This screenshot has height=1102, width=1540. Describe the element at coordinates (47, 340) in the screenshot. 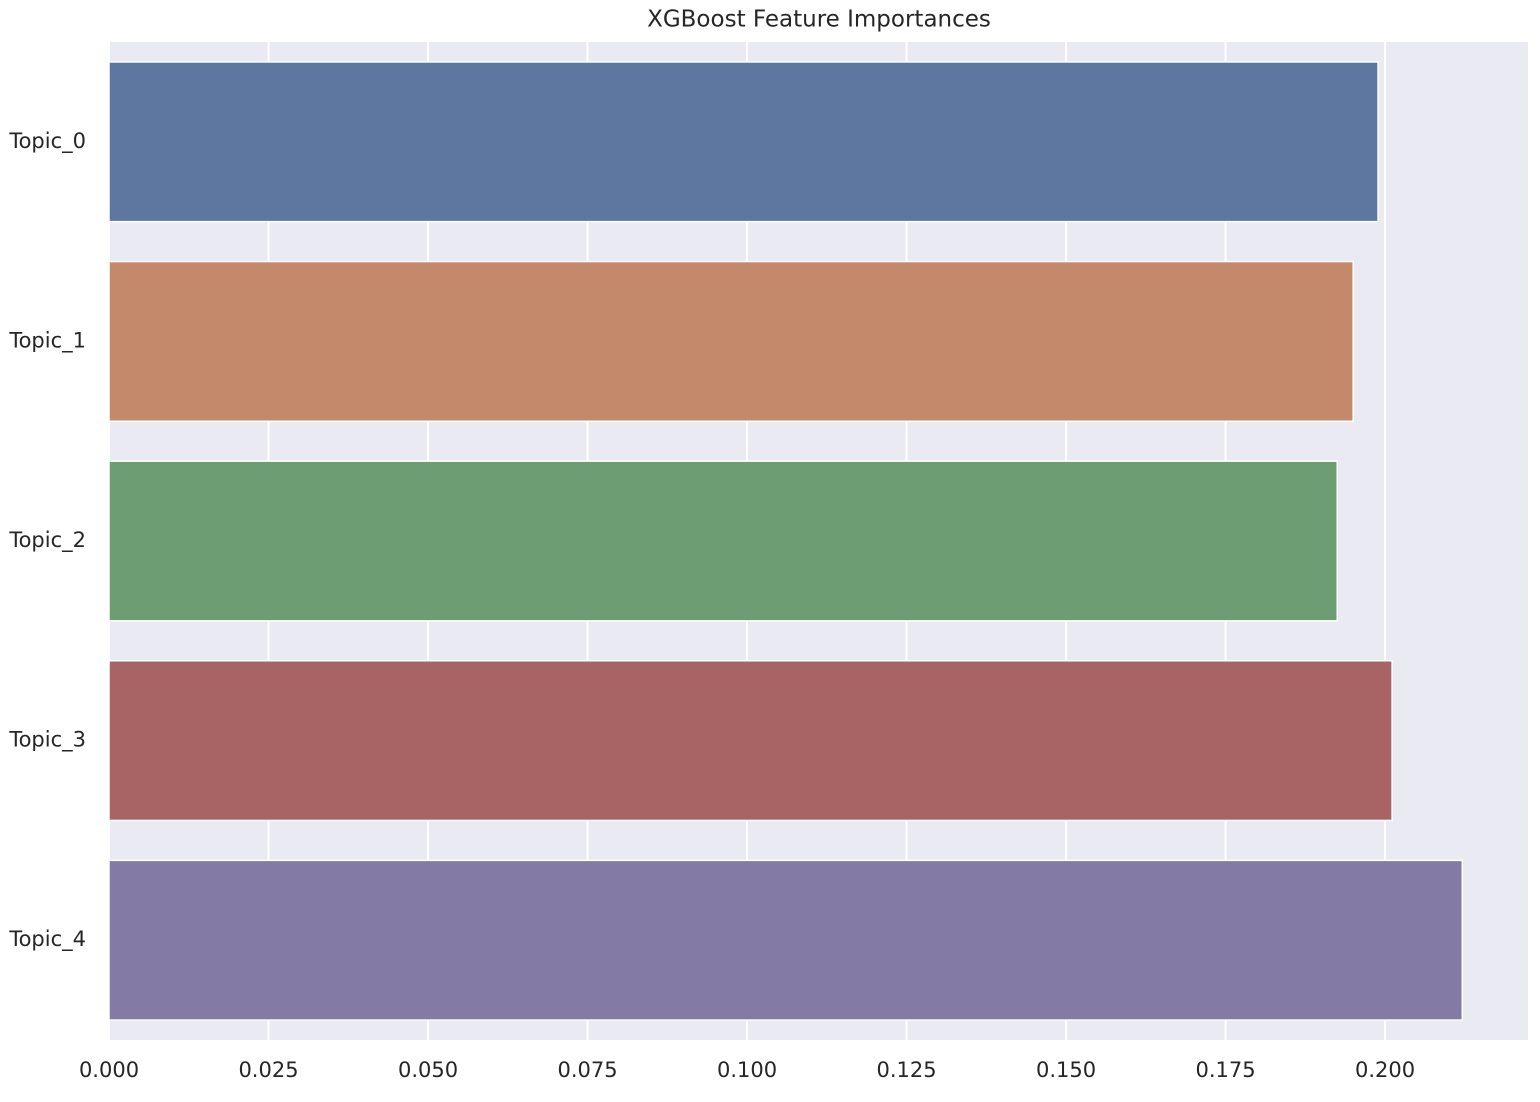

I see `y-tick-label: Topic_1` at that location.